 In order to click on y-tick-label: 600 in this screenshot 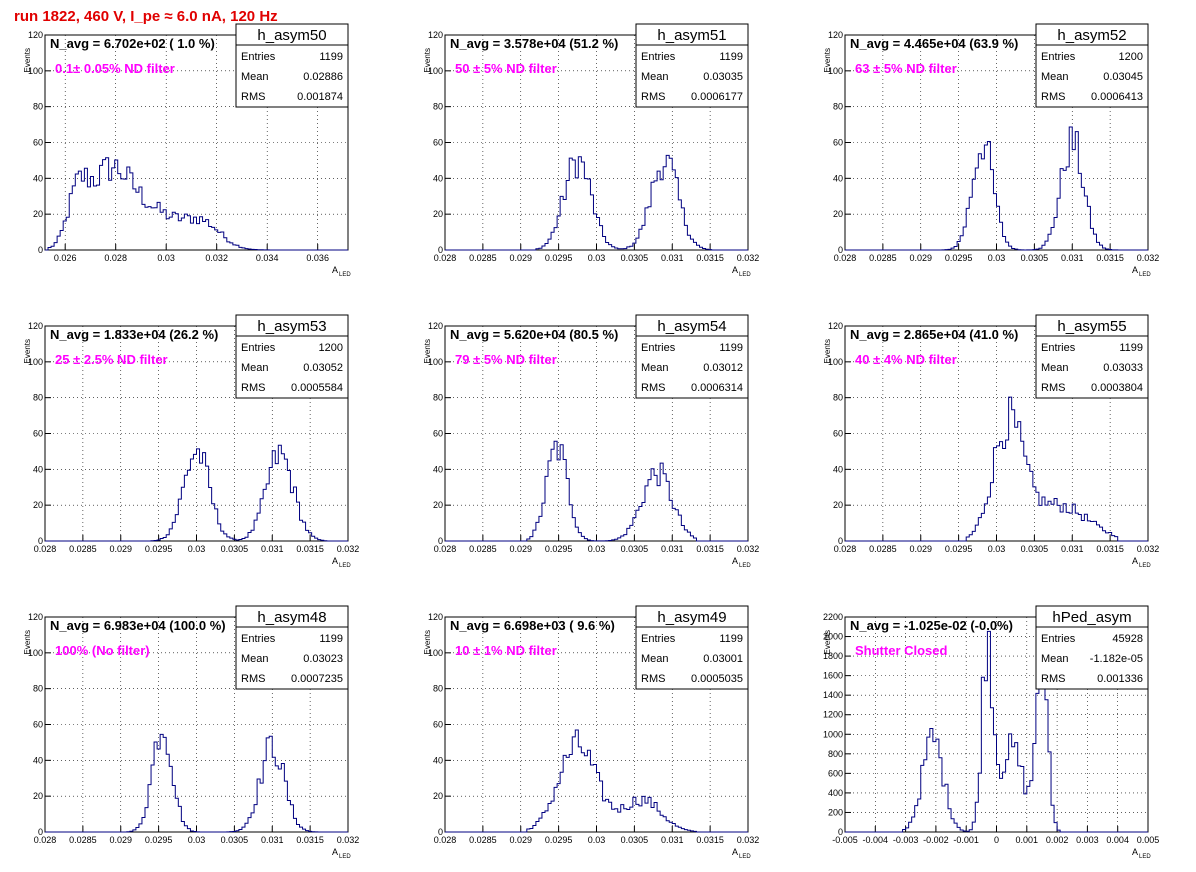, I will do `click(835, 773)`.